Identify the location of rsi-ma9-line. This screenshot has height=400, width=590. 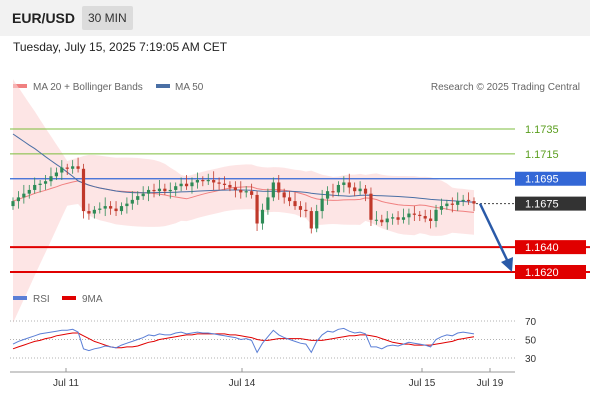
(243, 341).